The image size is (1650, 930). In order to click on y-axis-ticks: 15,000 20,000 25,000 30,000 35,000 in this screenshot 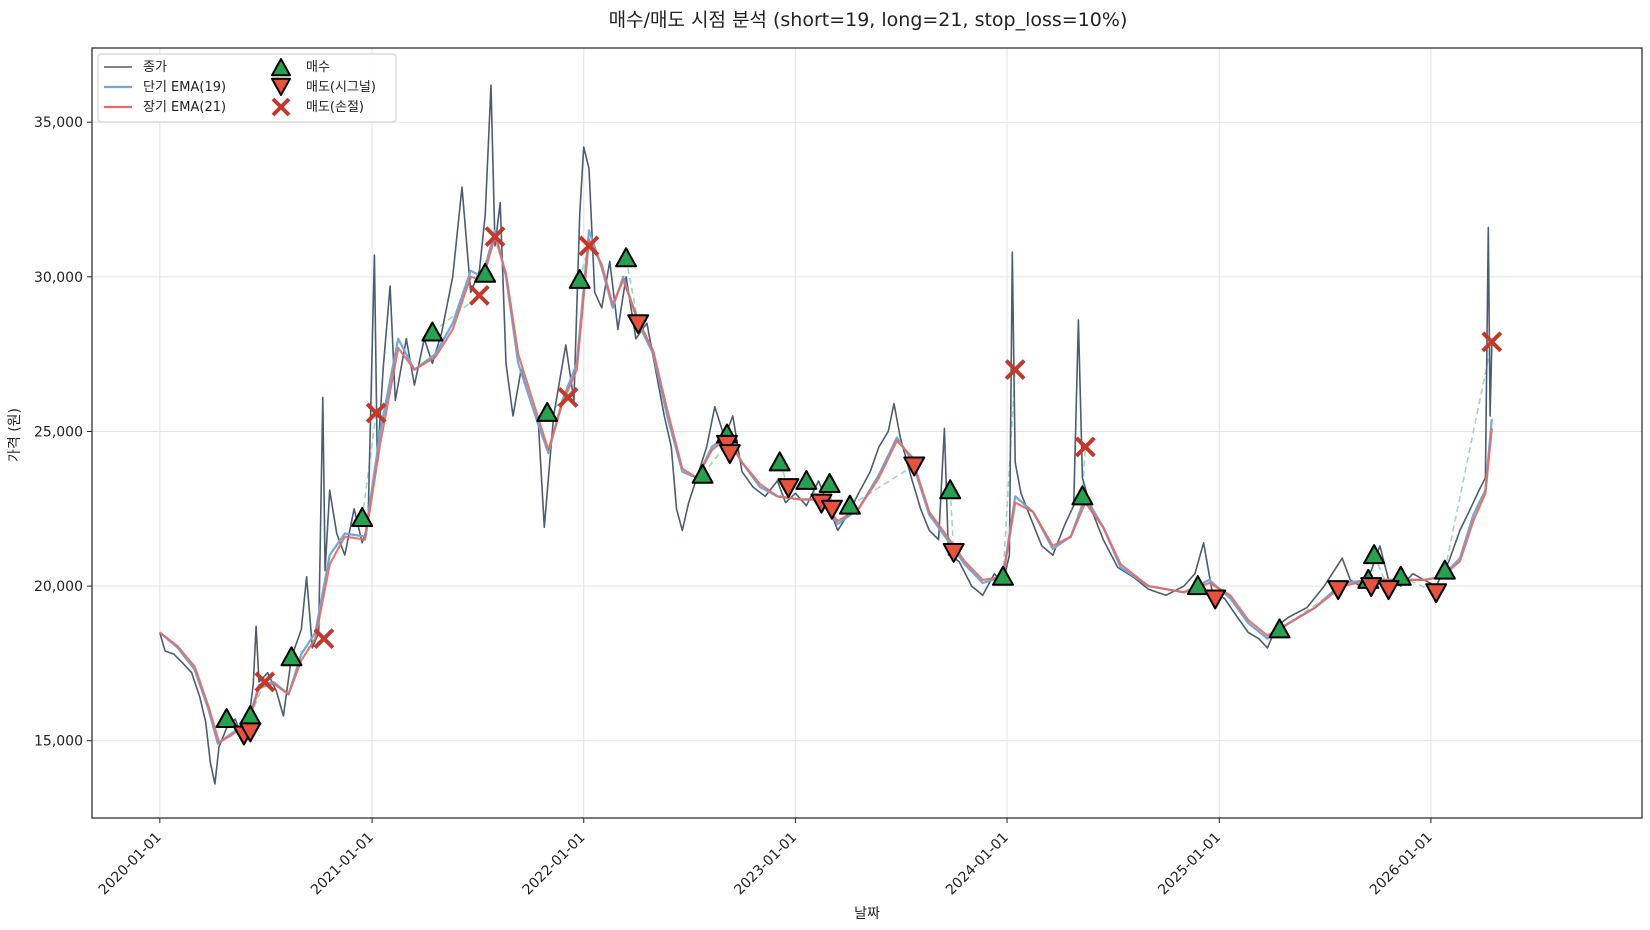, I will do `click(63, 432)`.